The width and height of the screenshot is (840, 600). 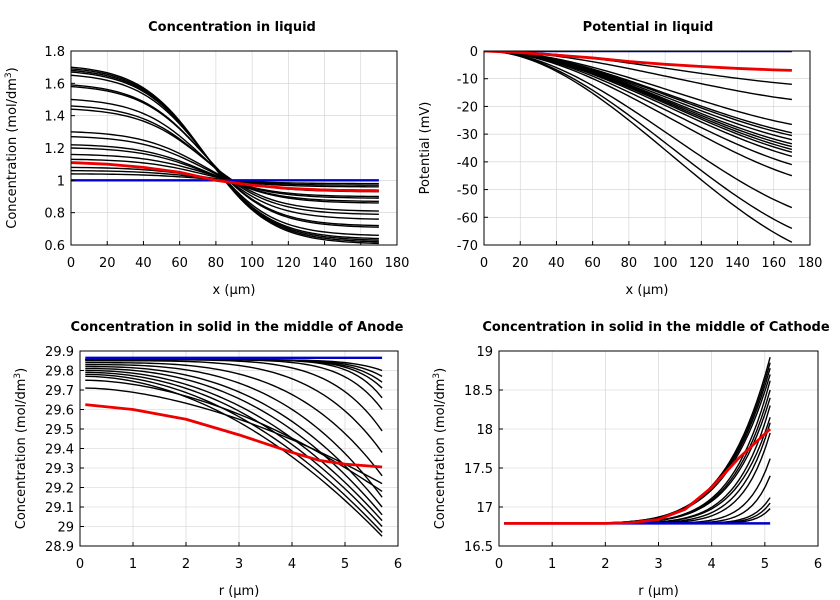 What do you see at coordinates (484, 352) in the screenshot?
I see `y-tick-label: 19` at bounding box center [484, 352].